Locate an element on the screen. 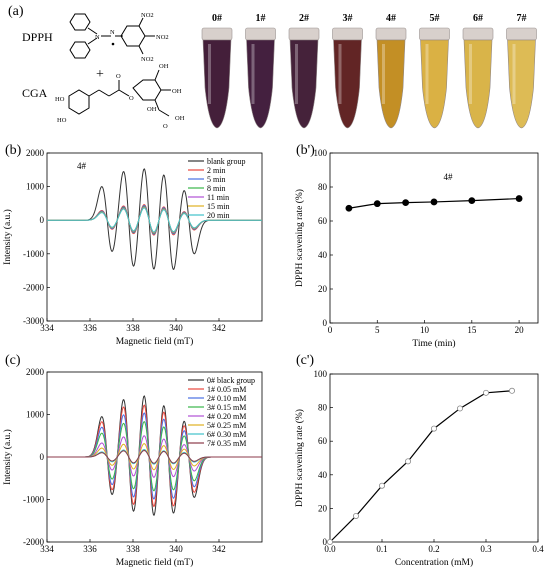 The height and width of the screenshot is (577, 550). no2-label-2: NO2 is located at coordinates (162, 37).